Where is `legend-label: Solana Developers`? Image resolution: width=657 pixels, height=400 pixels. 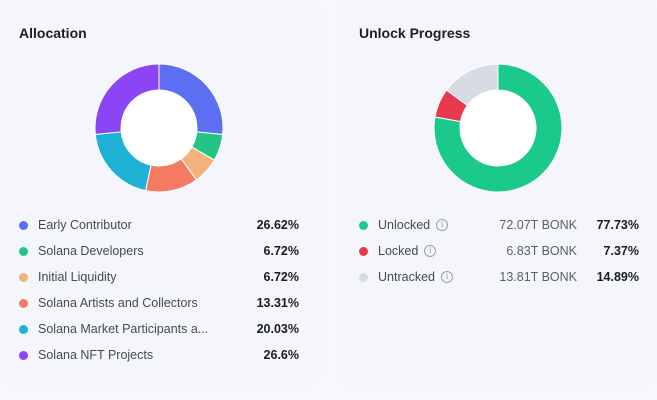
legend-label: Solana Developers is located at coordinates (91, 251).